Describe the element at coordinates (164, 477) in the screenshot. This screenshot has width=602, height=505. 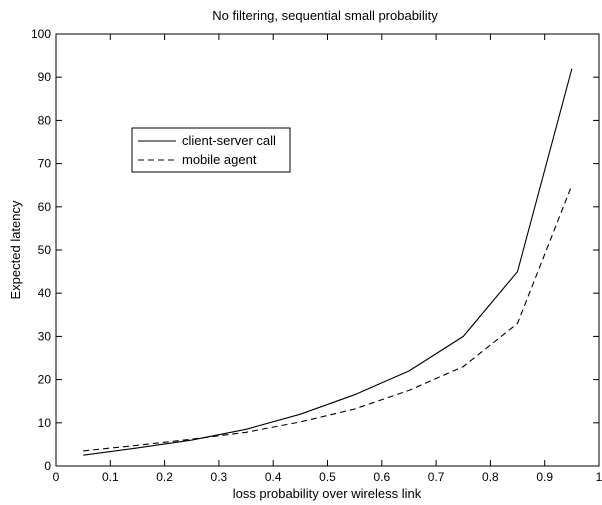
I see `x-tick-label: 0.2` at that location.